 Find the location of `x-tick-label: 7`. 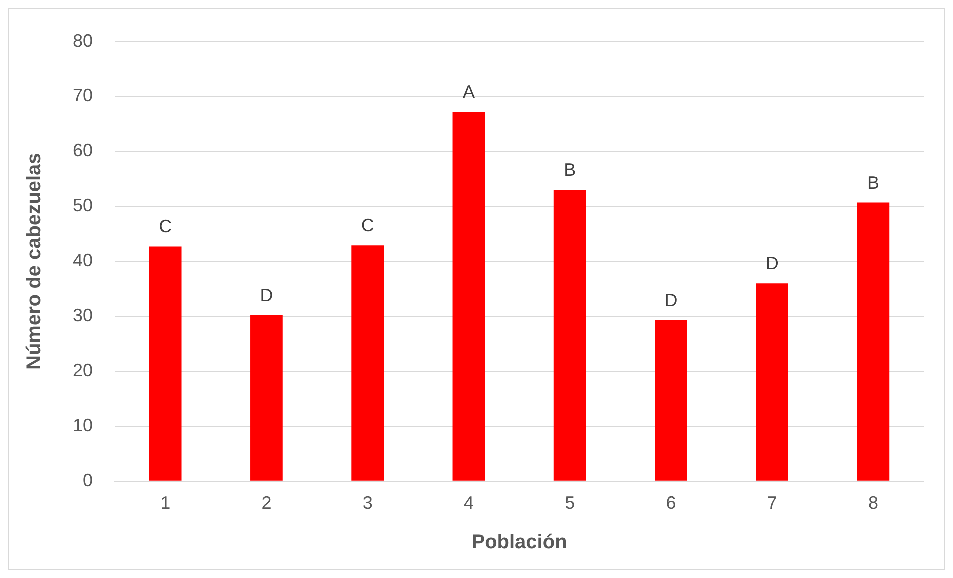

x-tick-label: 7 is located at coordinates (772, 503).